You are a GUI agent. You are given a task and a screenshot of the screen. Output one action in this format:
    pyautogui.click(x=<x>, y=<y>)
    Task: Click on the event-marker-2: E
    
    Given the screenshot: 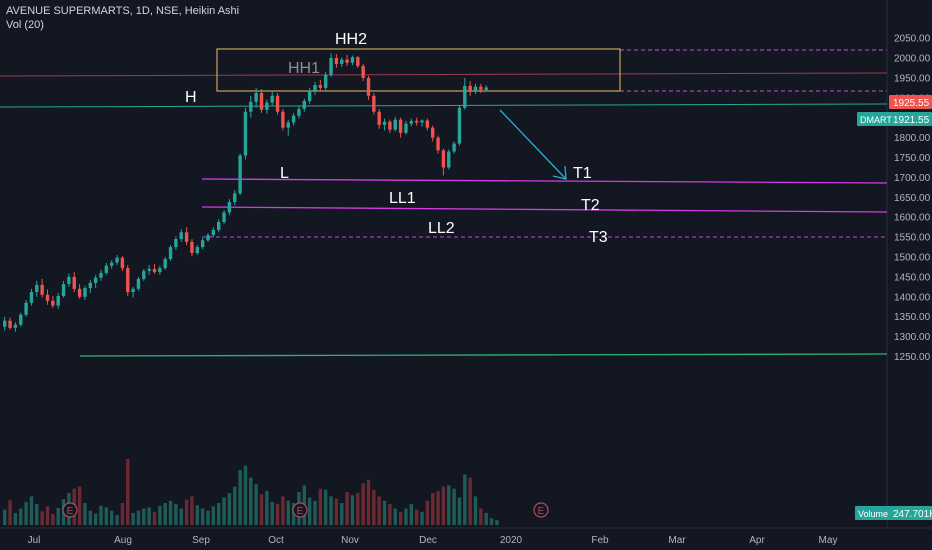 What is the action you would take?
    pyautogui.click(x=300, y=510)
    